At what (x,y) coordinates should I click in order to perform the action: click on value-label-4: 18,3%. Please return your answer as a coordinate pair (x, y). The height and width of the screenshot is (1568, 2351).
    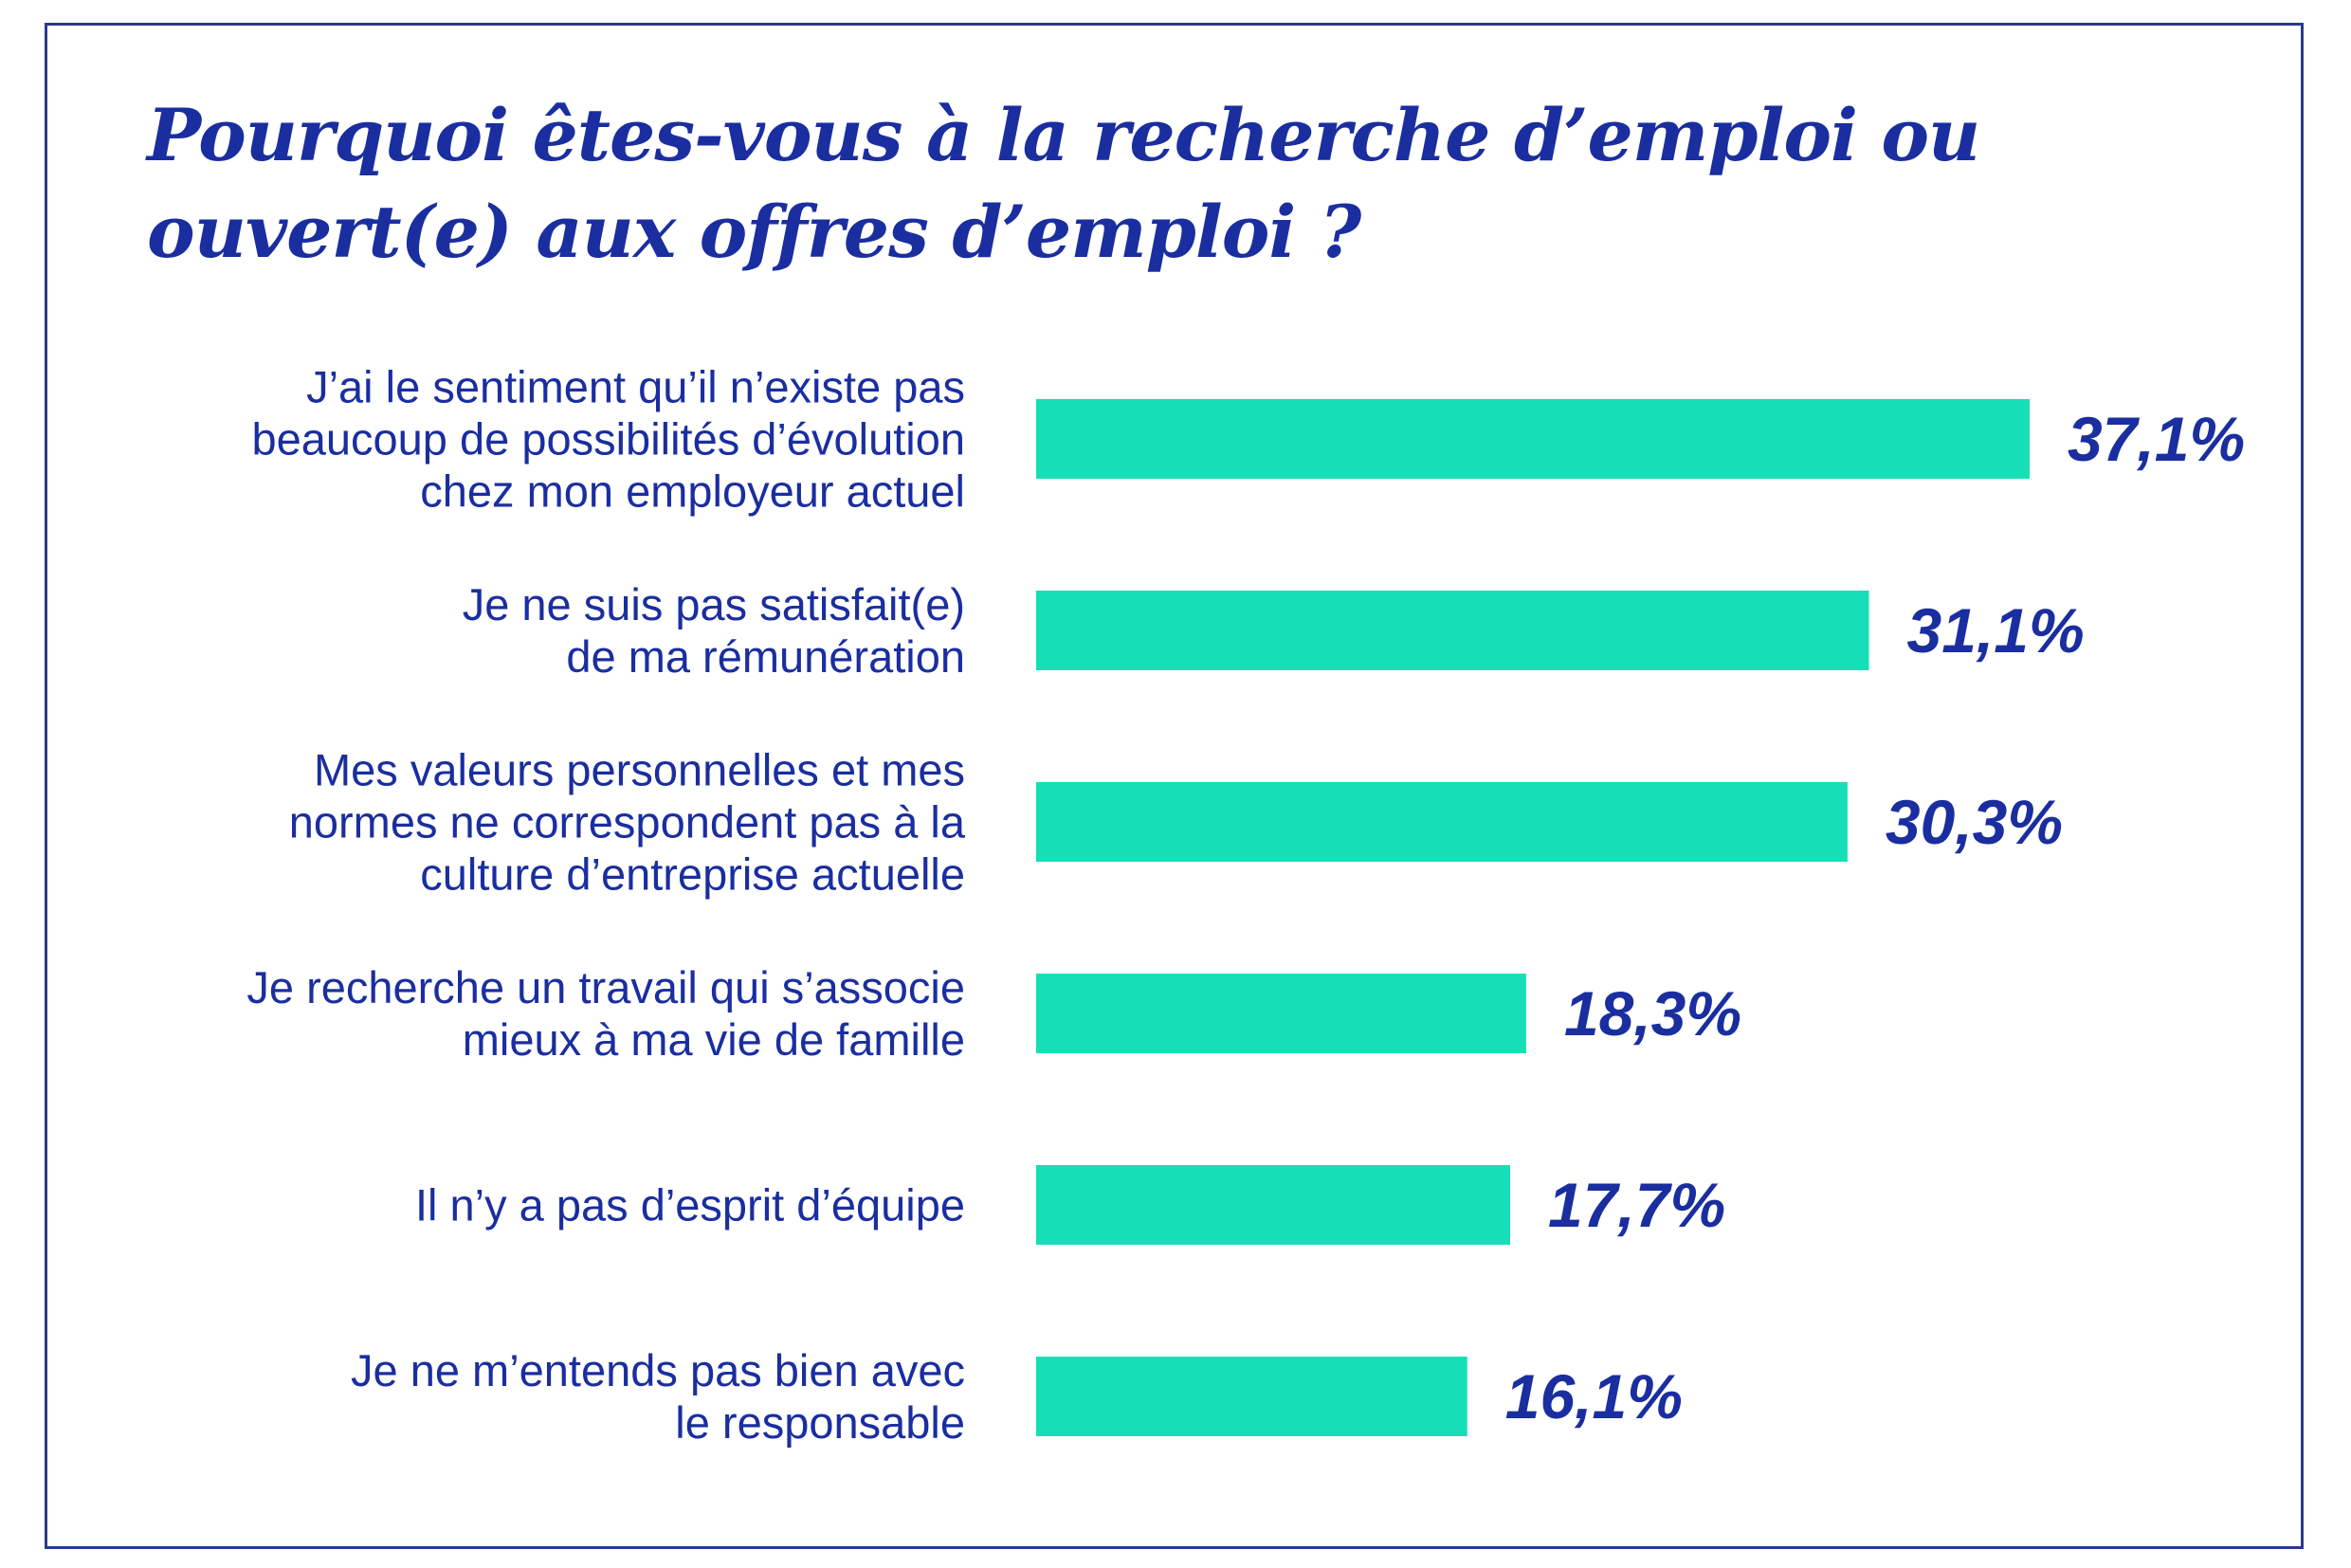
    Looking at the image, I should click on (1653, 1013).